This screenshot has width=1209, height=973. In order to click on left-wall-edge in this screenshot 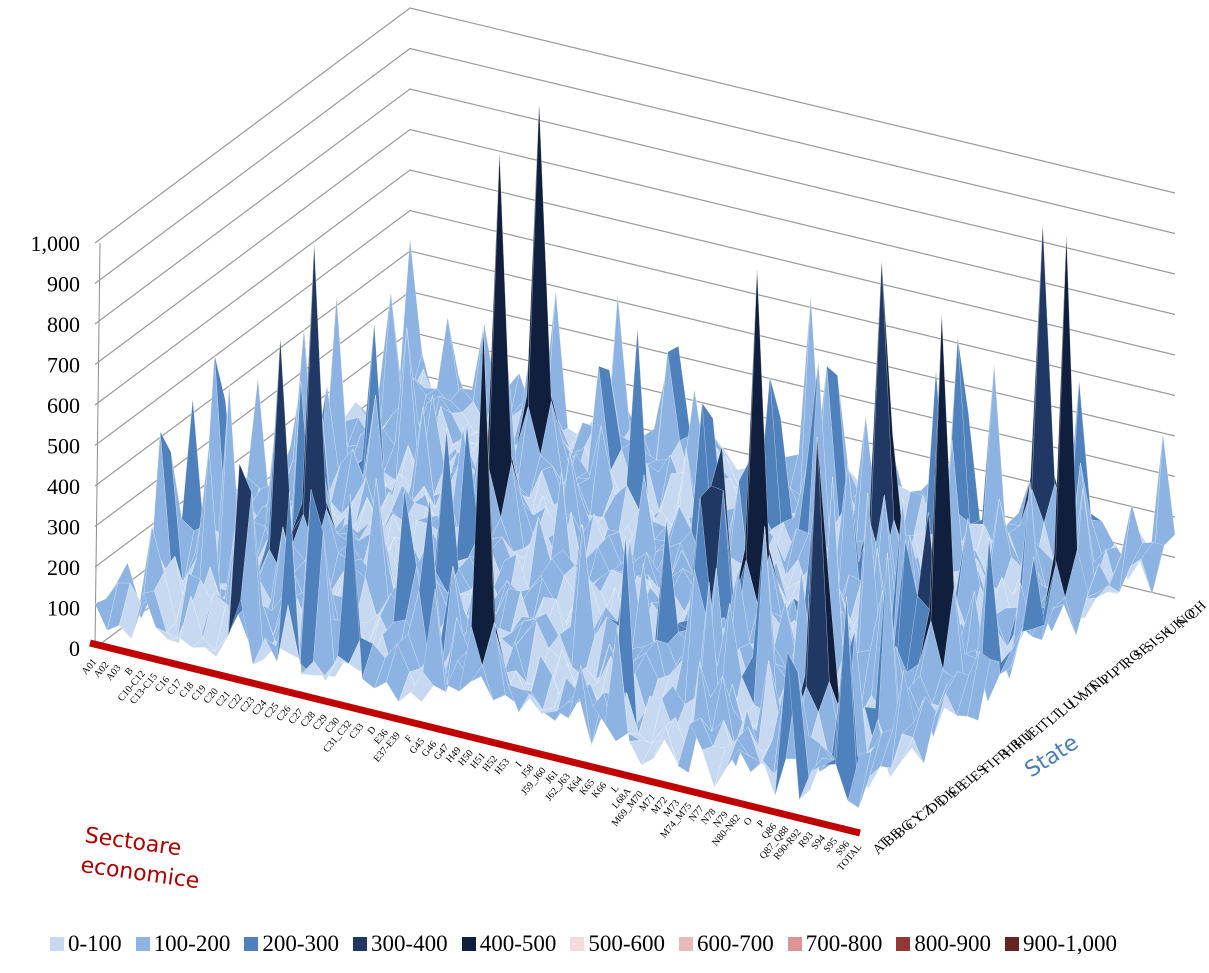, I will do `click(97, 445)`.